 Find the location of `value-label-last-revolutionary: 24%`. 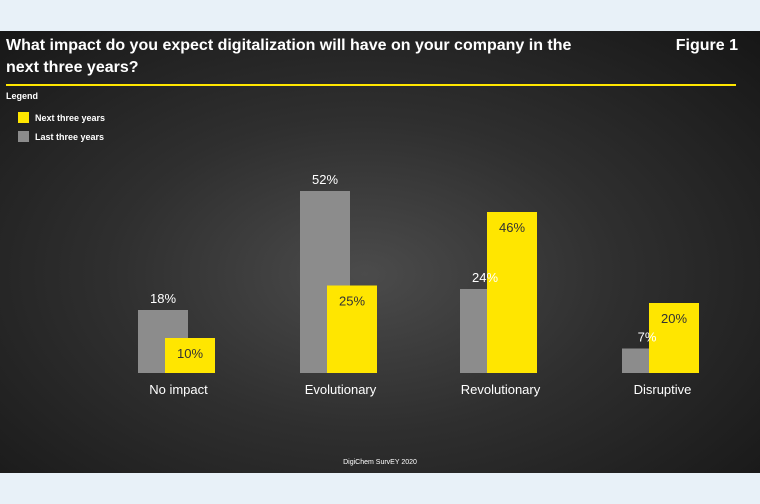

value-label-last-revolutionary: 24% is located at coordinates (485, 277).